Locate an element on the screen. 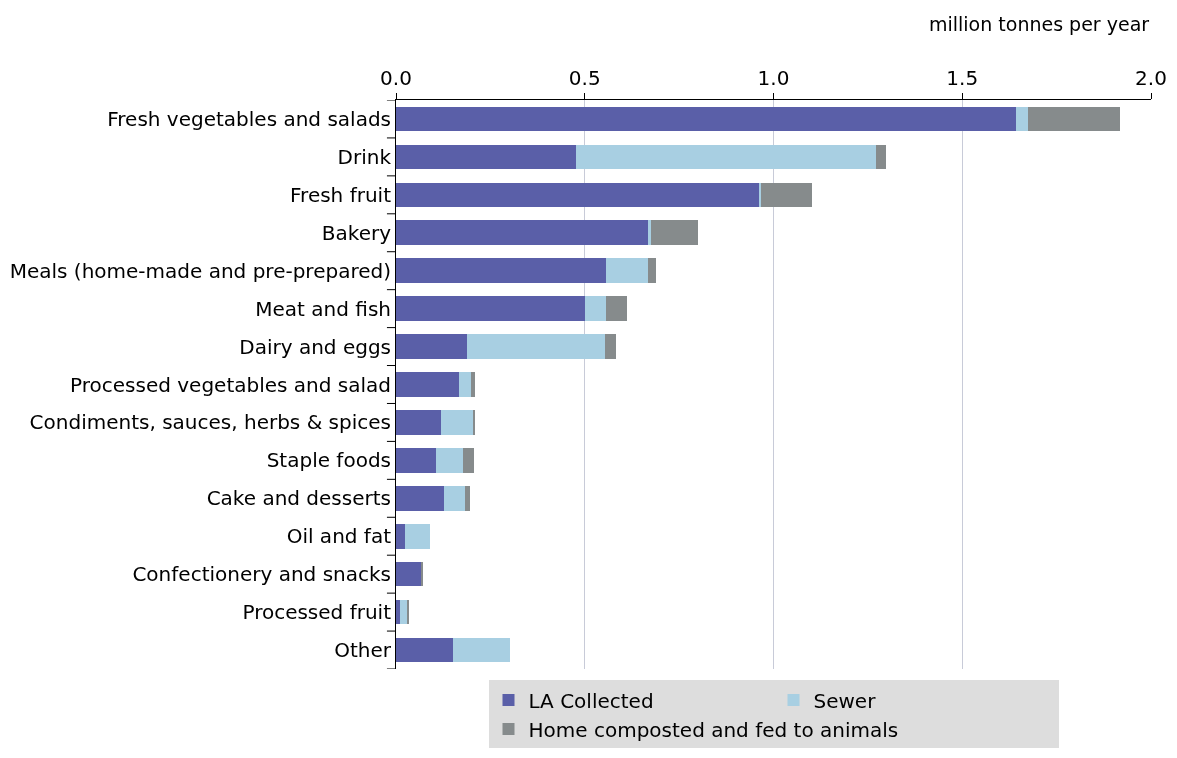 This screenshot has width=1177, height=758. x-tick-label: 0.0 is located at coordinates (396, 78).